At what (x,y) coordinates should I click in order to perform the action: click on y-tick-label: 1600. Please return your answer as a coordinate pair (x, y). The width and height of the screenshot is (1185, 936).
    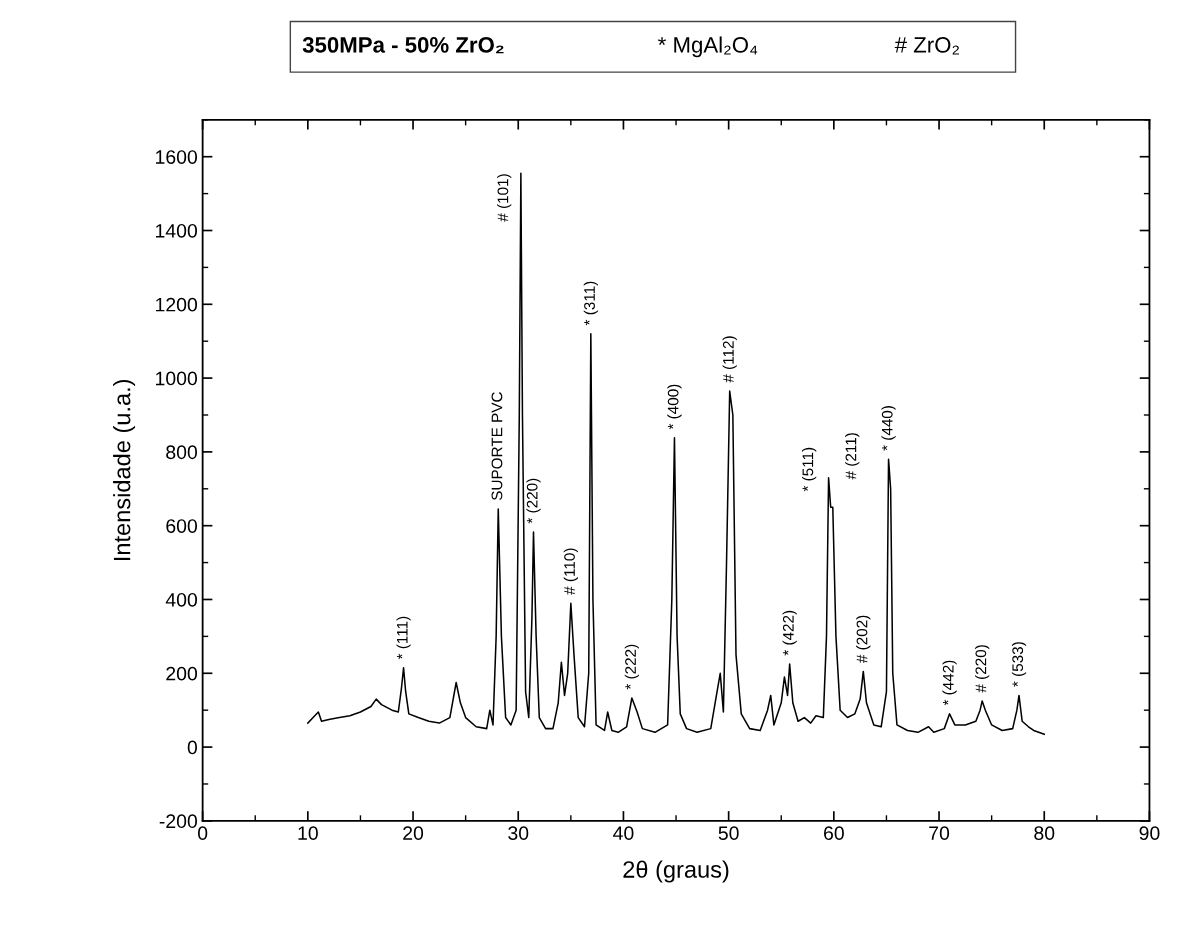
    Looking at the image, I should click on (177, 157).